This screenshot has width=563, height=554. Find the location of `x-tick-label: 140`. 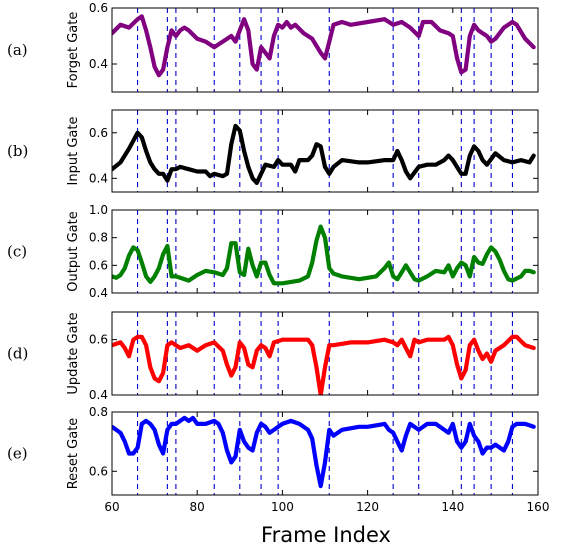

x-tick-label: 140 is located at coordinates (452, 507).